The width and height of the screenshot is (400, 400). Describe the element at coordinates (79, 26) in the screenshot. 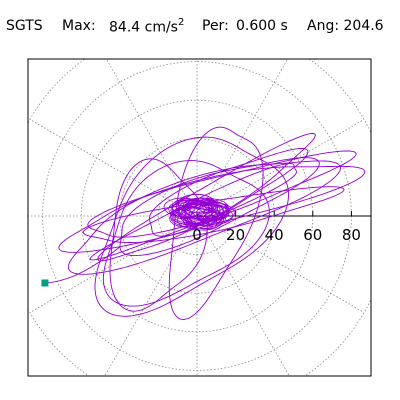

I see `max-label: Max:` at that location.